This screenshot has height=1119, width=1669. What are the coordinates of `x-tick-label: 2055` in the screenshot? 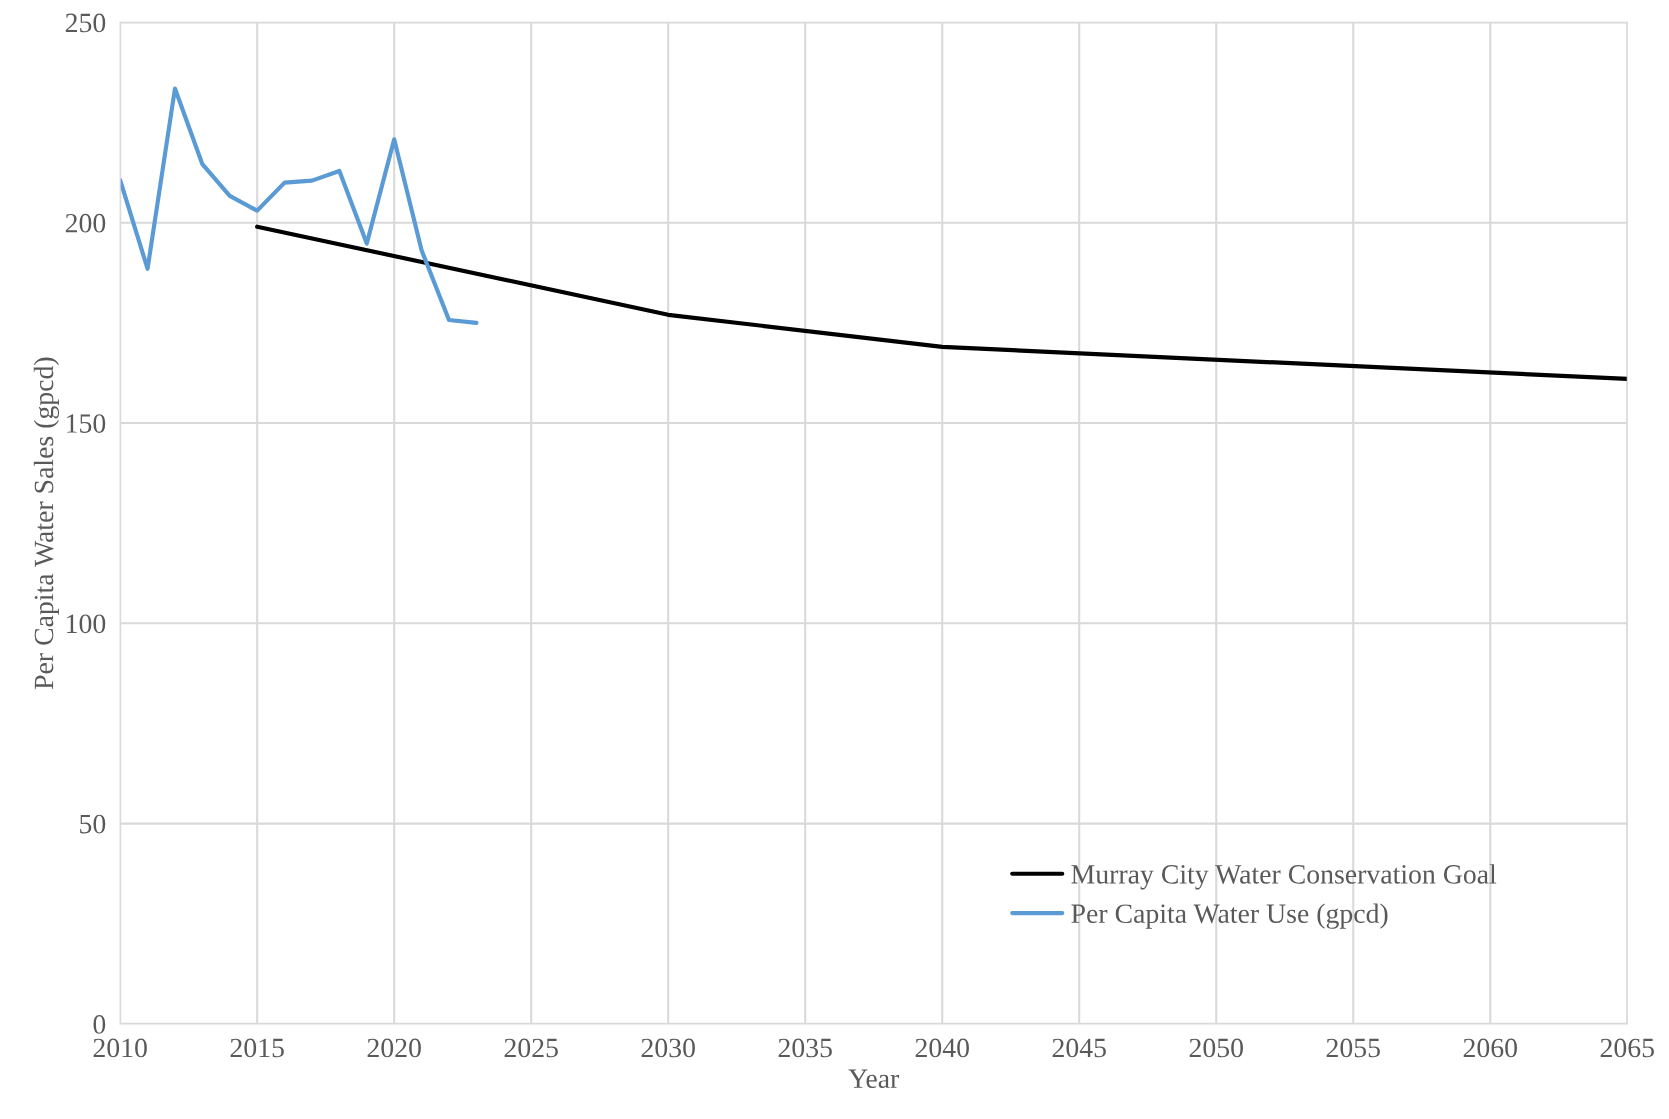 It's located at (1353, 1048).